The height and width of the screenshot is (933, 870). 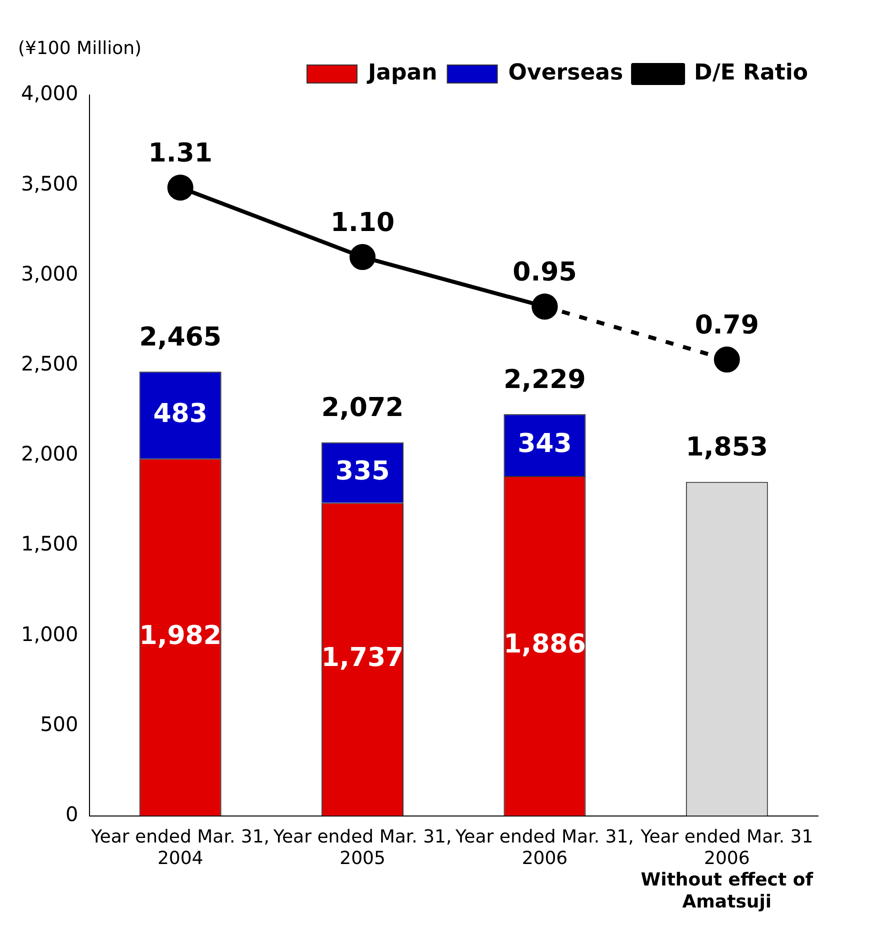 What do you see at coordinates (49, 544) in the screenshot?
I see `y-tick-label: 1,500` at bounding box center [49, 544].